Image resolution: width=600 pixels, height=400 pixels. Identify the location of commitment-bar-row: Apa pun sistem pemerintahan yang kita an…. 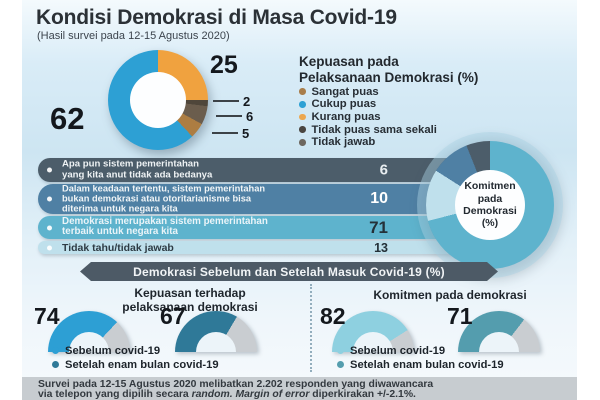
(248, 170).